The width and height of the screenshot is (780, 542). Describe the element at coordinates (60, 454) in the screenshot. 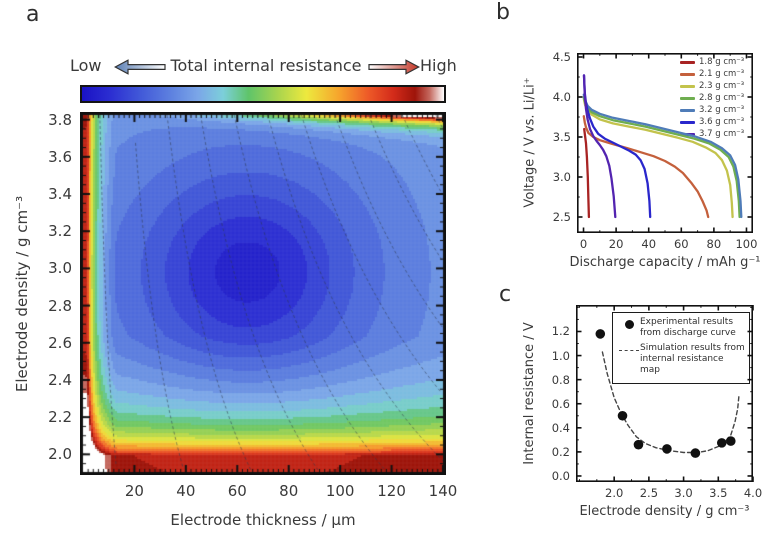

I see `heatmap-y-tick: 2.0` at that location.